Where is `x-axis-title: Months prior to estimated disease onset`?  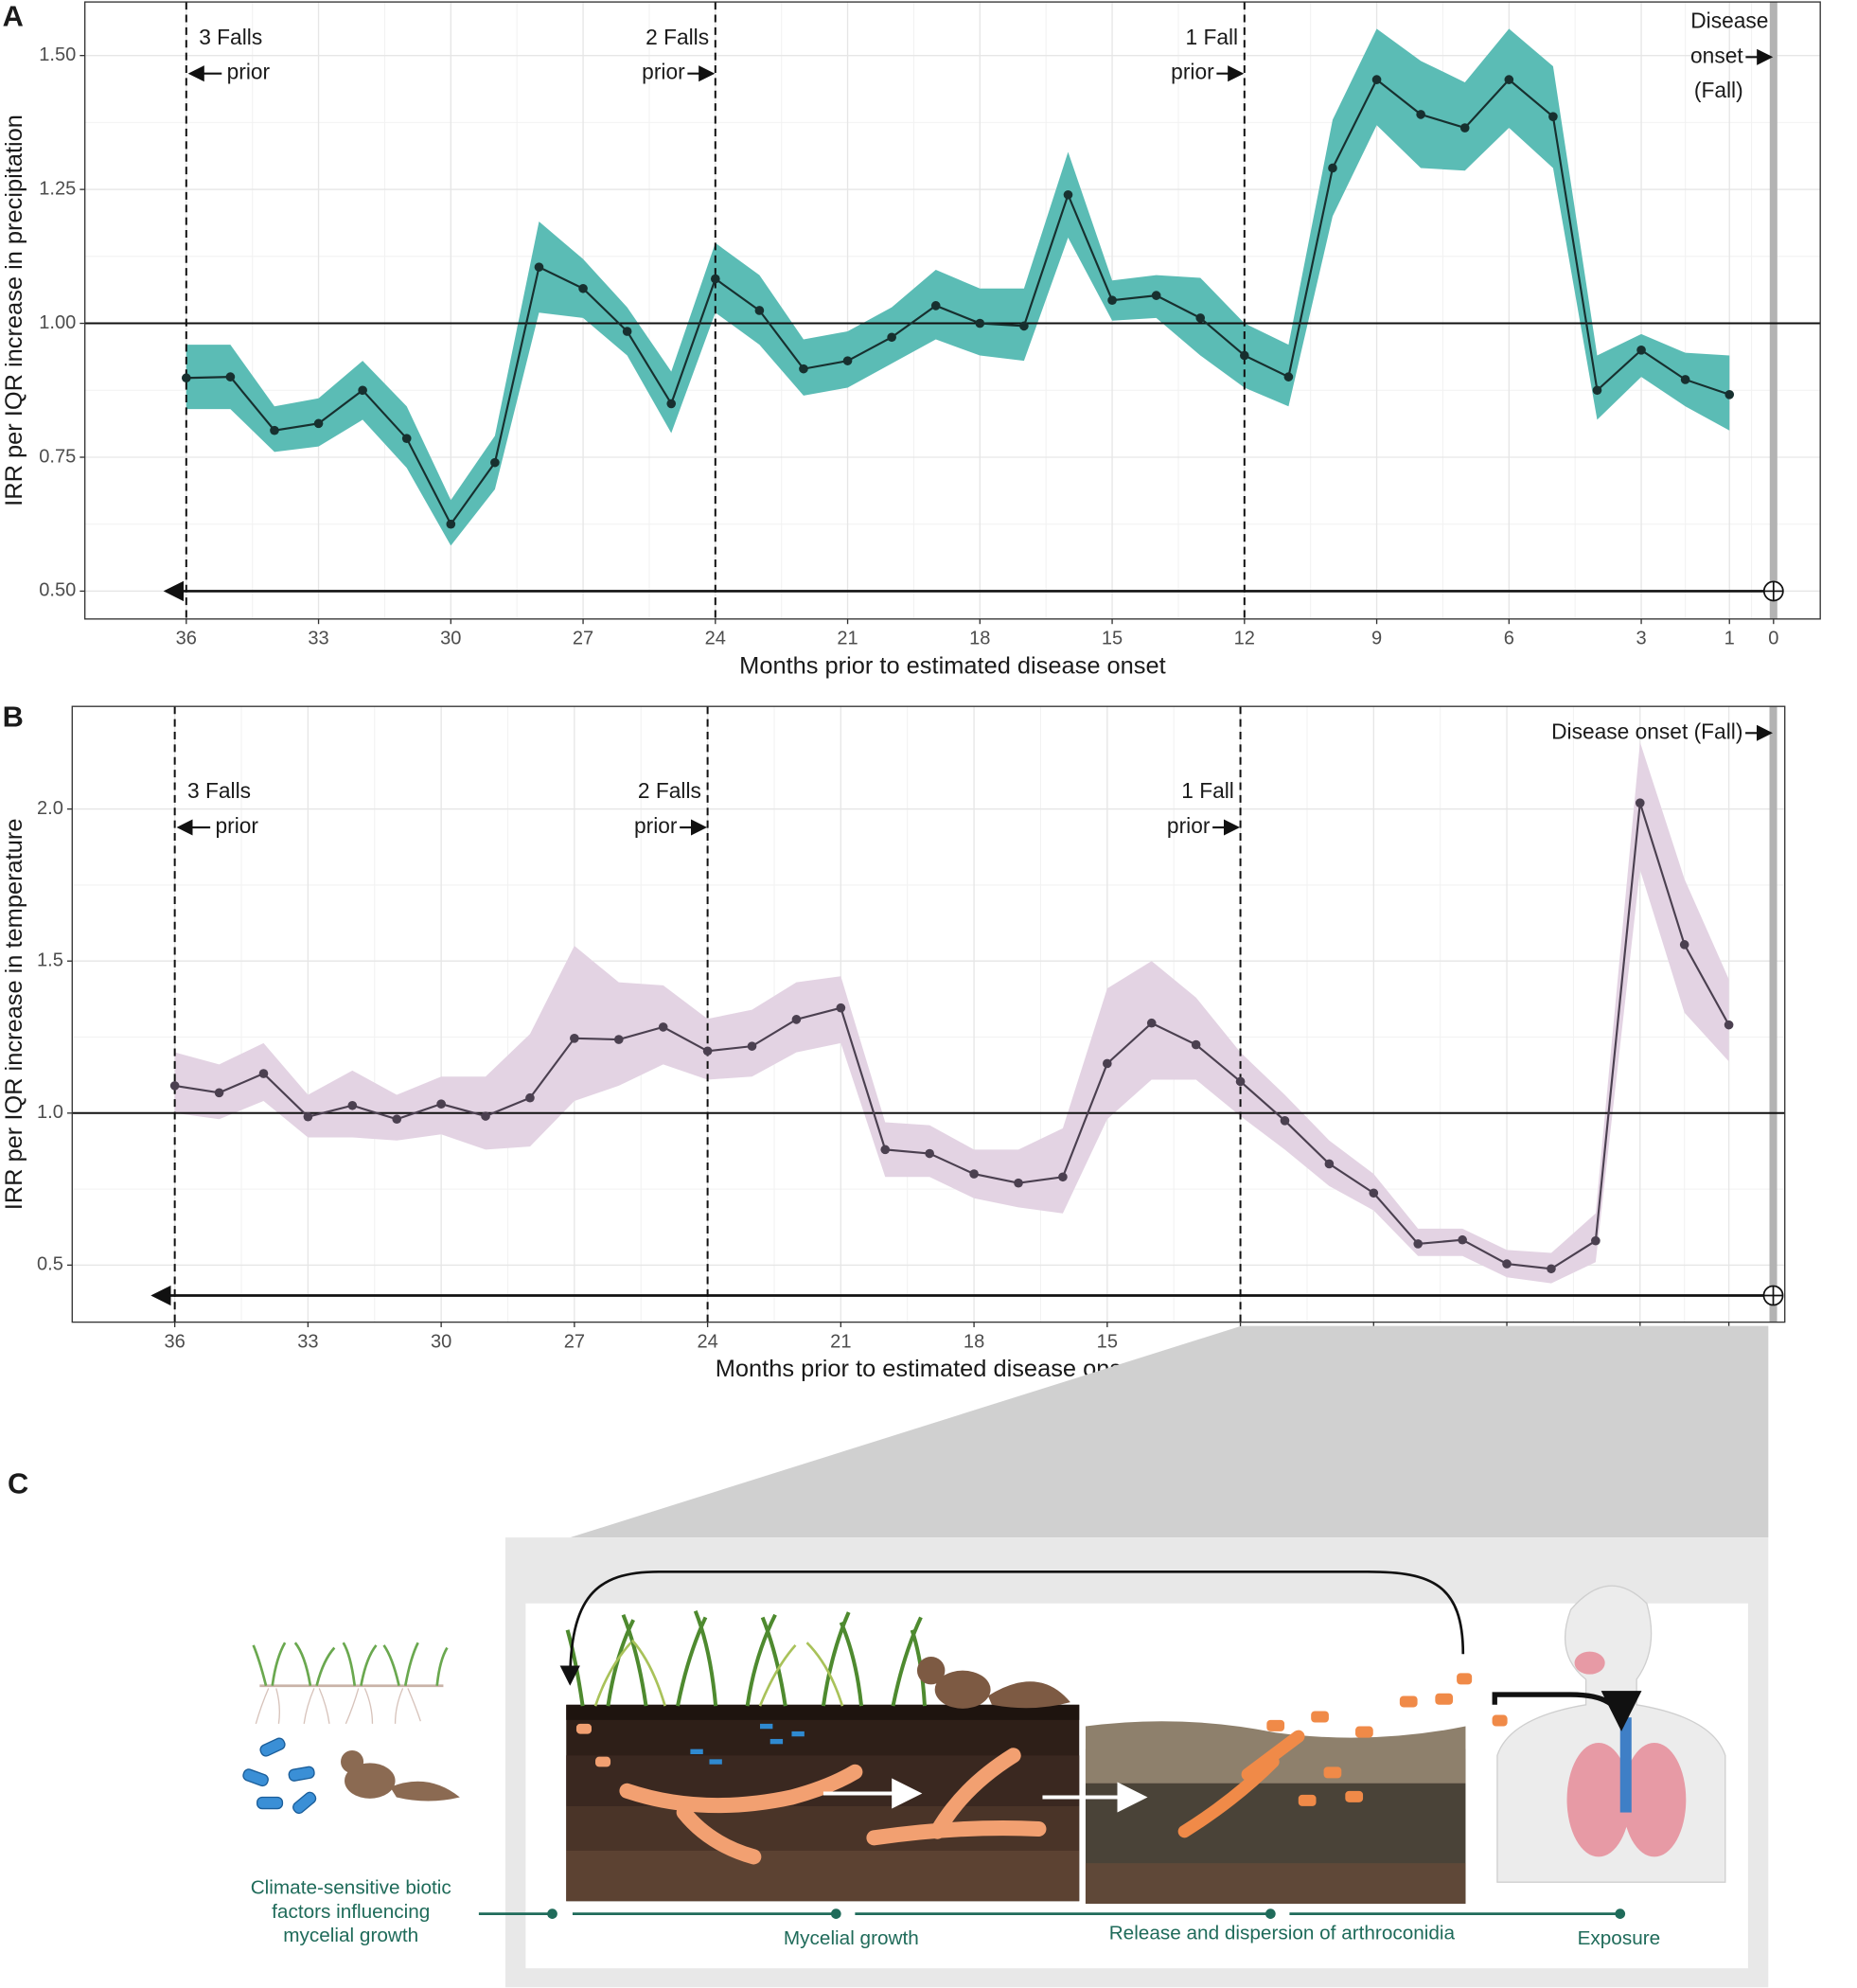
x-axis-title: Months prior to estimated disease onset is located at coordinates (952, 665).